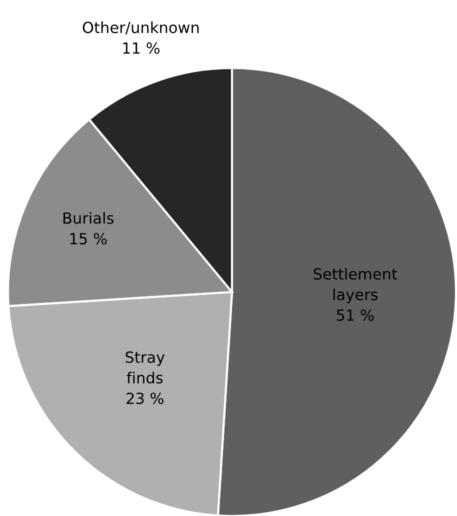 This screenshot has width=457, height=516. I want to click on slice-label: Stray finds, so click(145, 367).